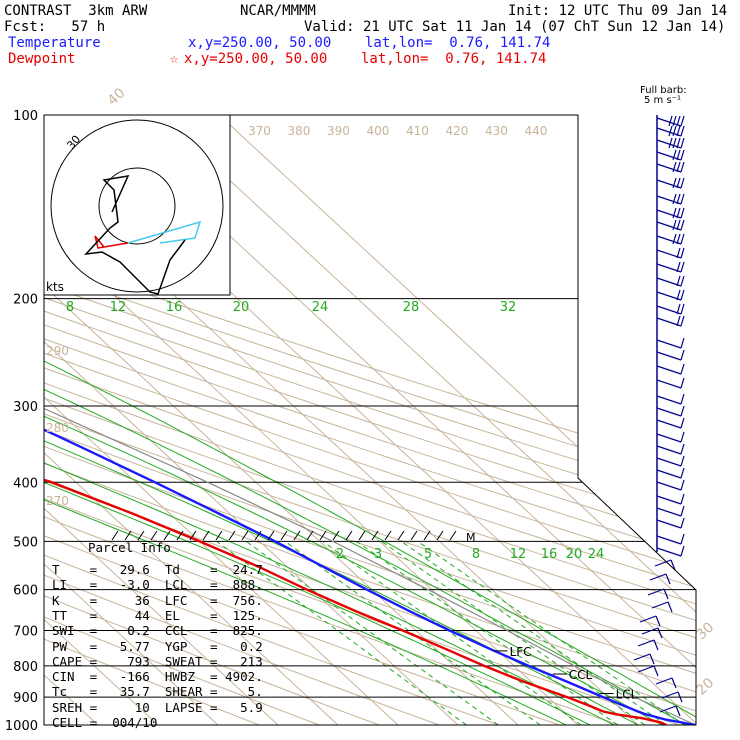 Image resolution: width=740 pixels, height=740 pixels. What do you see at coordinates (42, 59) in the screenshot?
I see `legend-dewpoint: Dewpoint` at bounding box center [42, 59].